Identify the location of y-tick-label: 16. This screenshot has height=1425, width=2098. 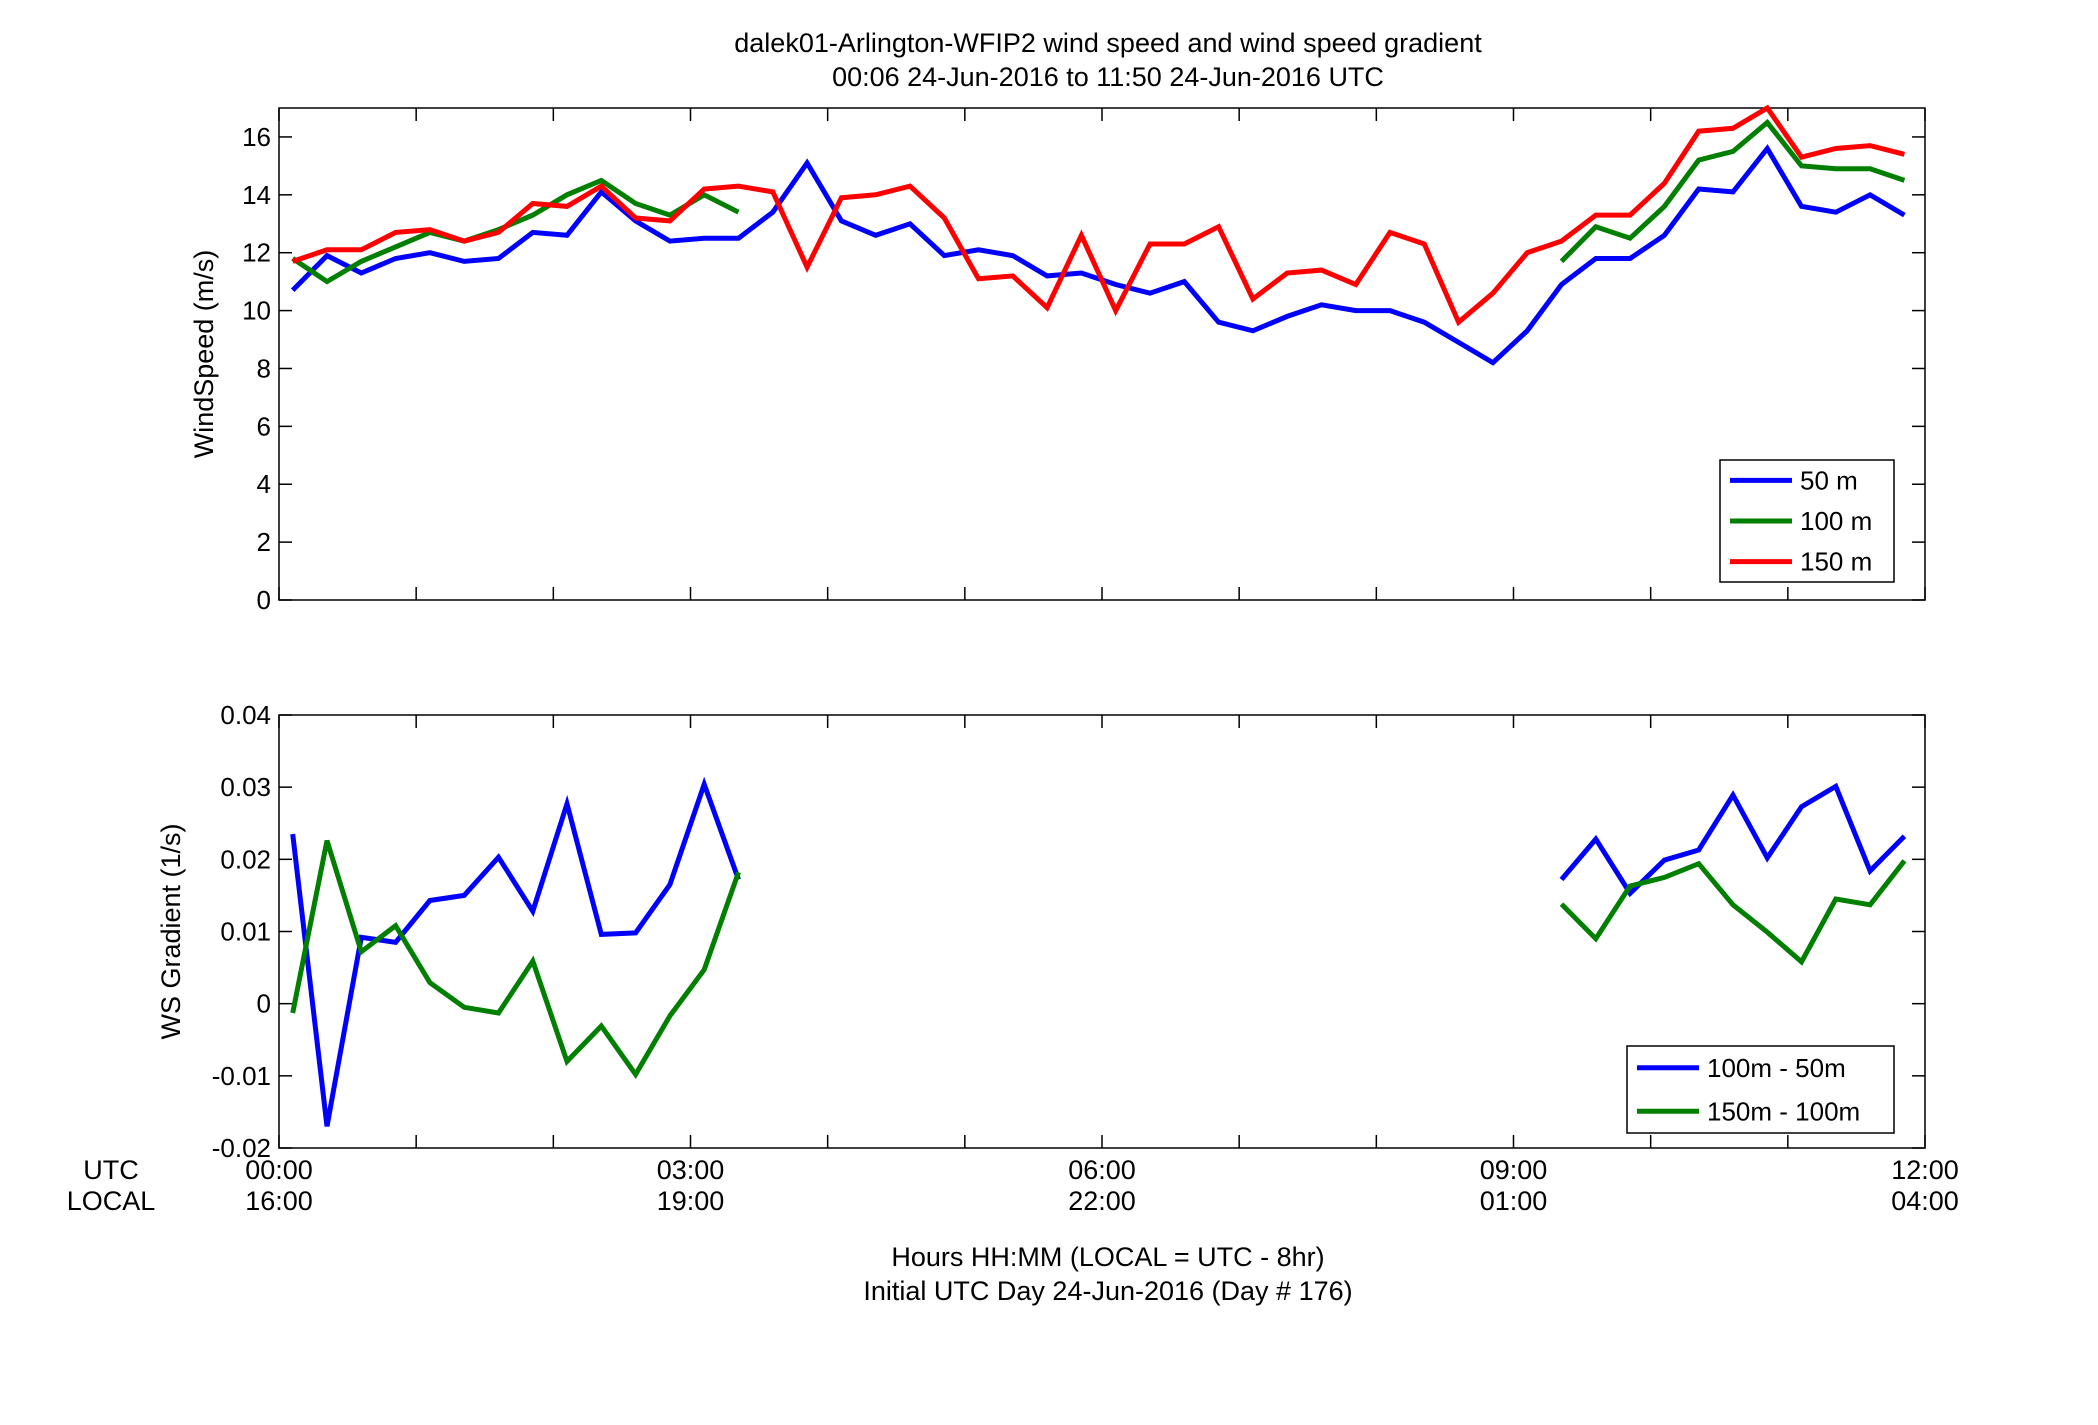
(256, 137).